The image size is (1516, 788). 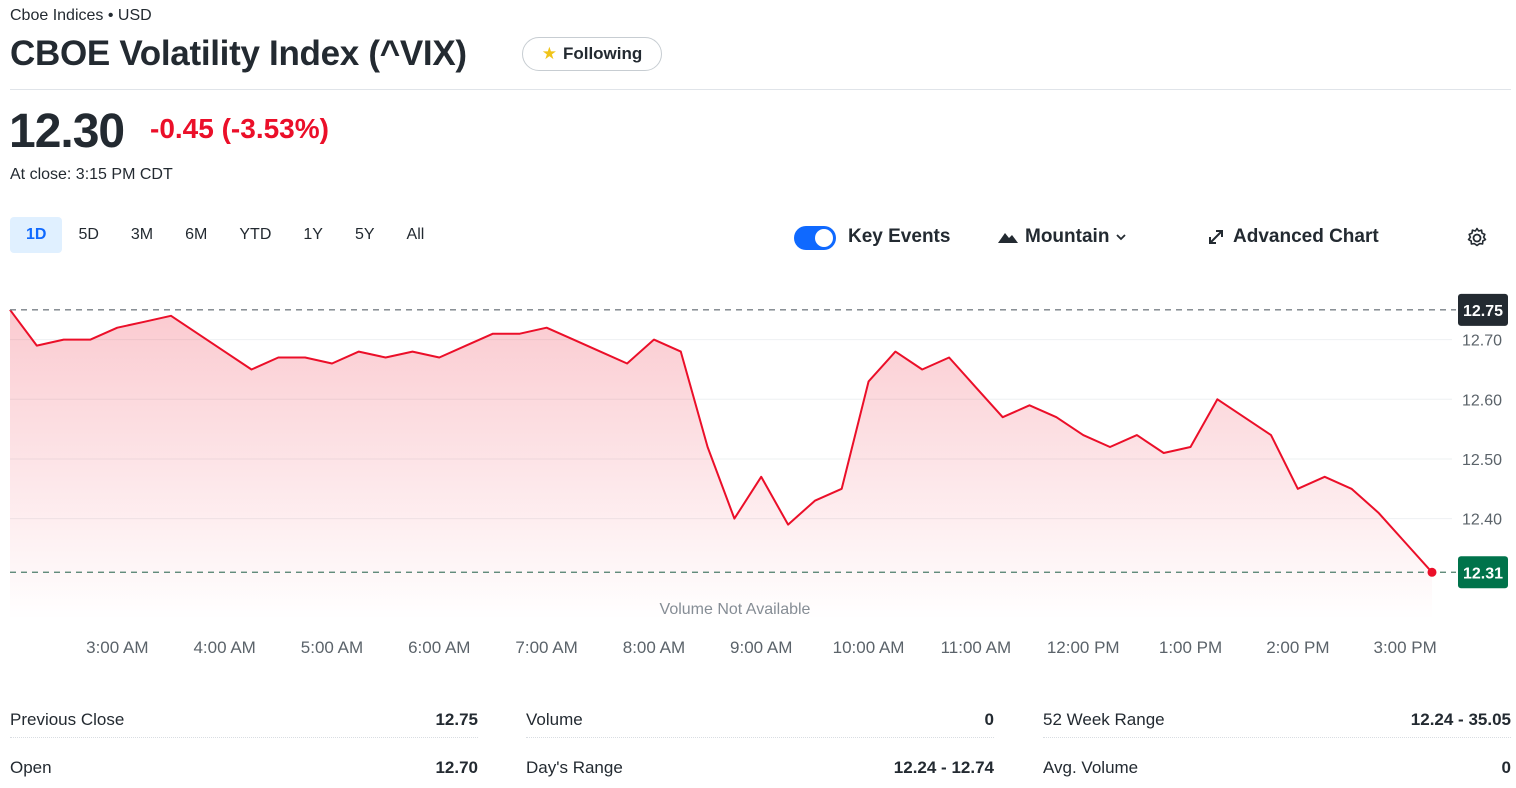 What do you see at coordinates (255, 234) in the screenshot?
I see `range-ytd: YTD` at bounding box center [255, 234].